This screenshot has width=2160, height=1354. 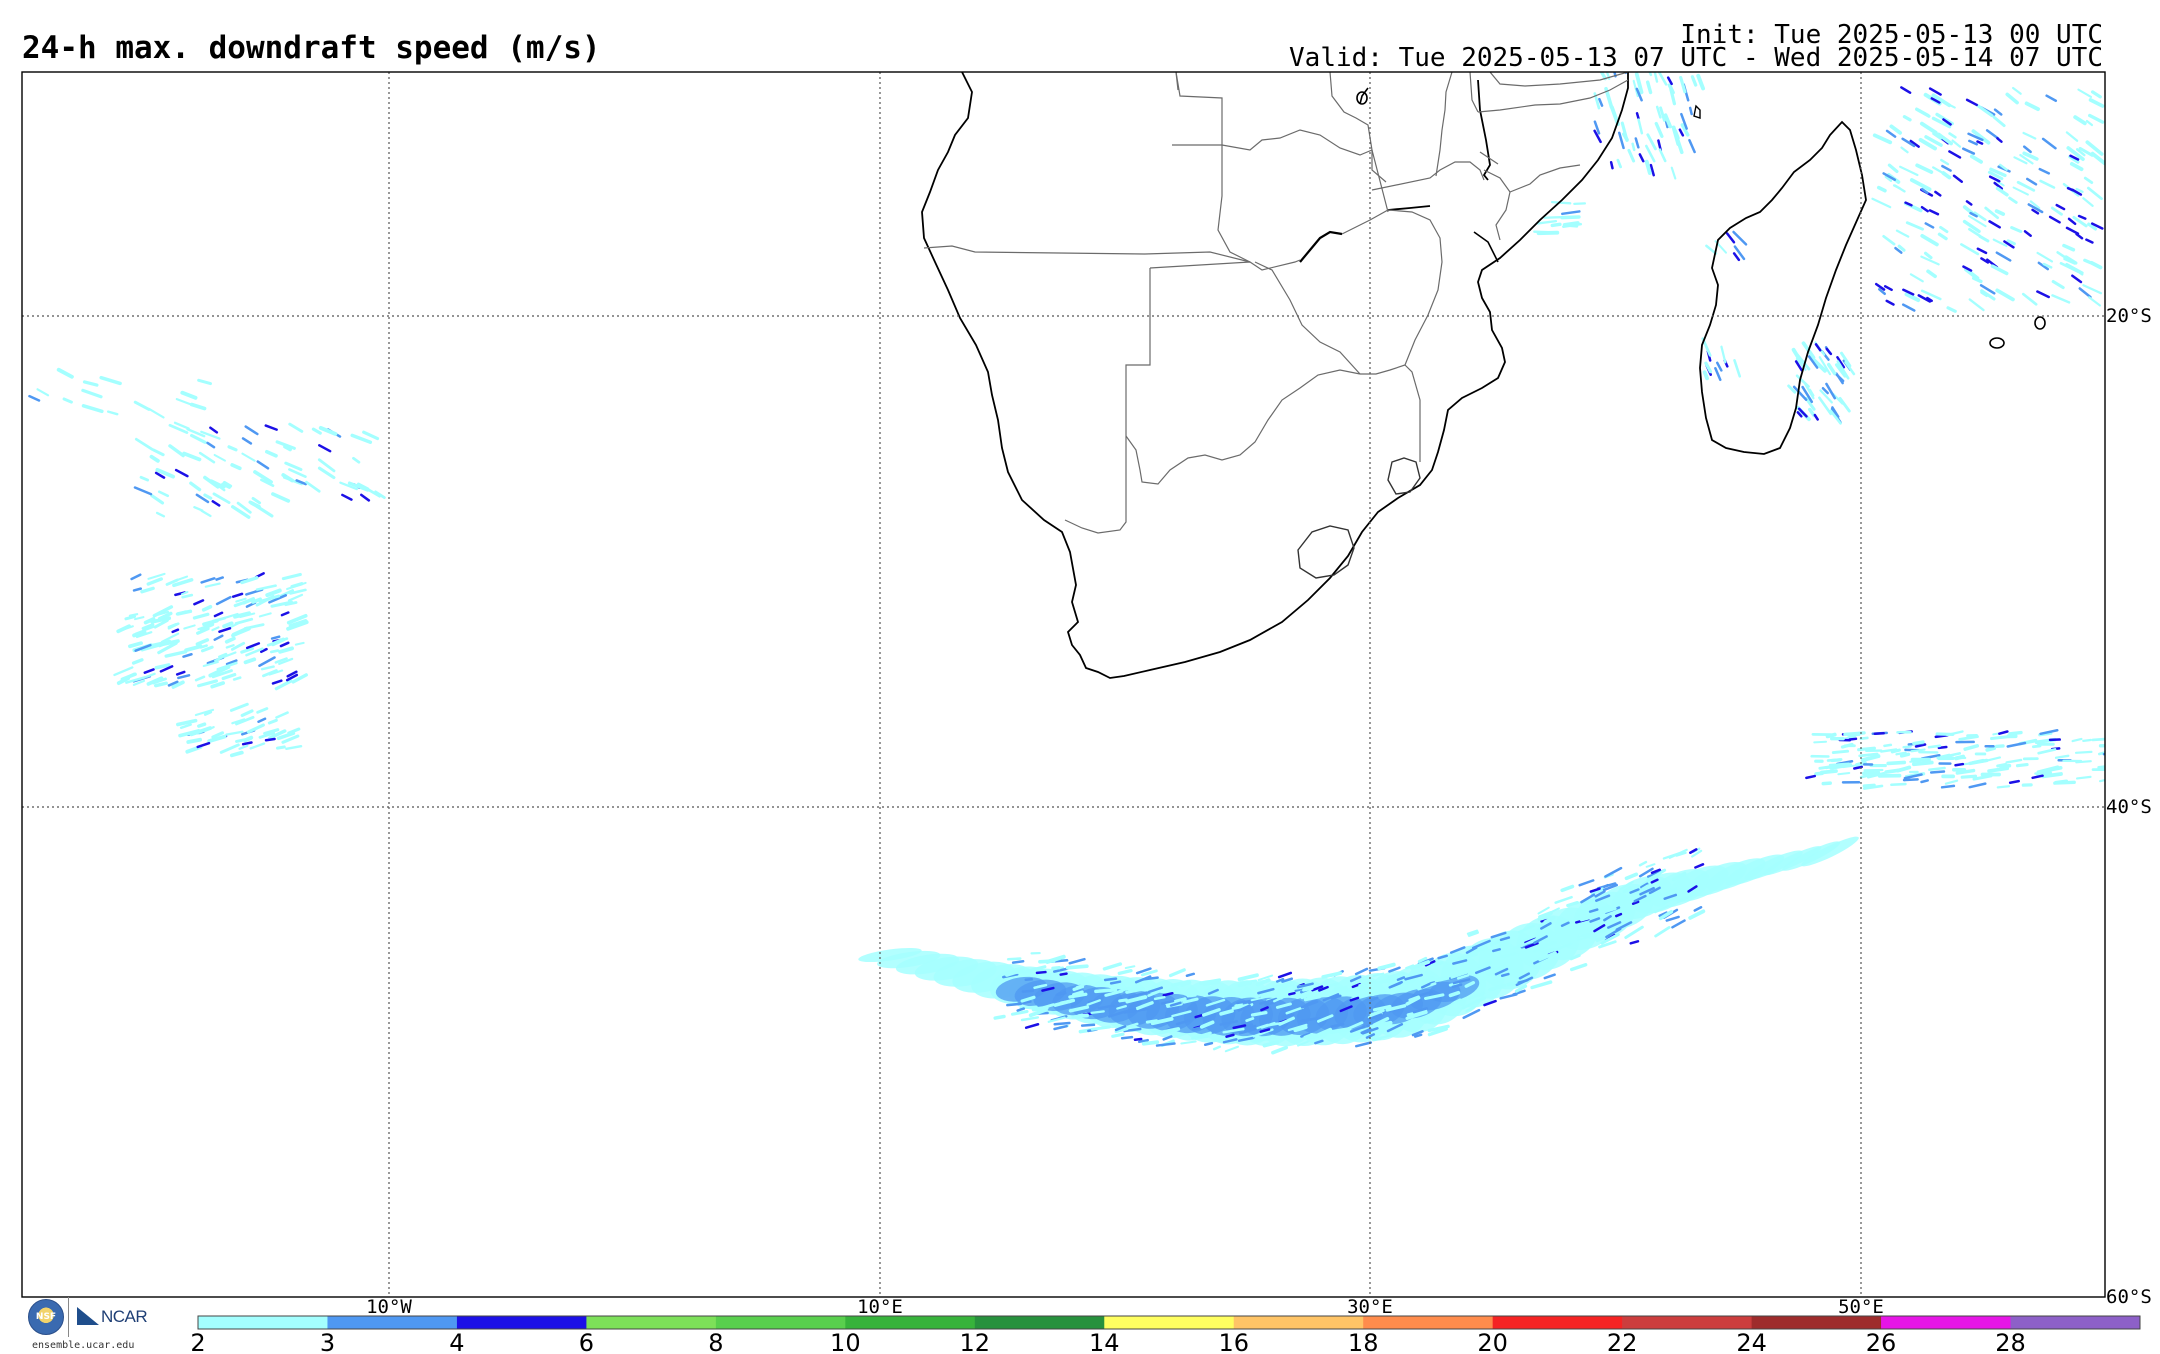 I want to click on lake-kariba, so click(x=1321, y=246).